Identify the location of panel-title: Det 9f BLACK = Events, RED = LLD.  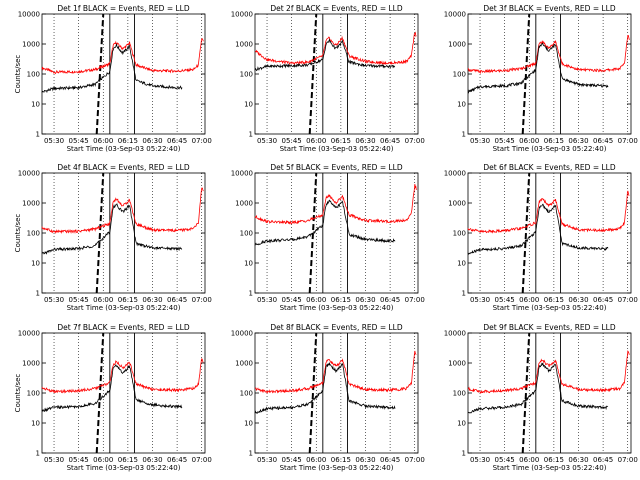
(549, 327).